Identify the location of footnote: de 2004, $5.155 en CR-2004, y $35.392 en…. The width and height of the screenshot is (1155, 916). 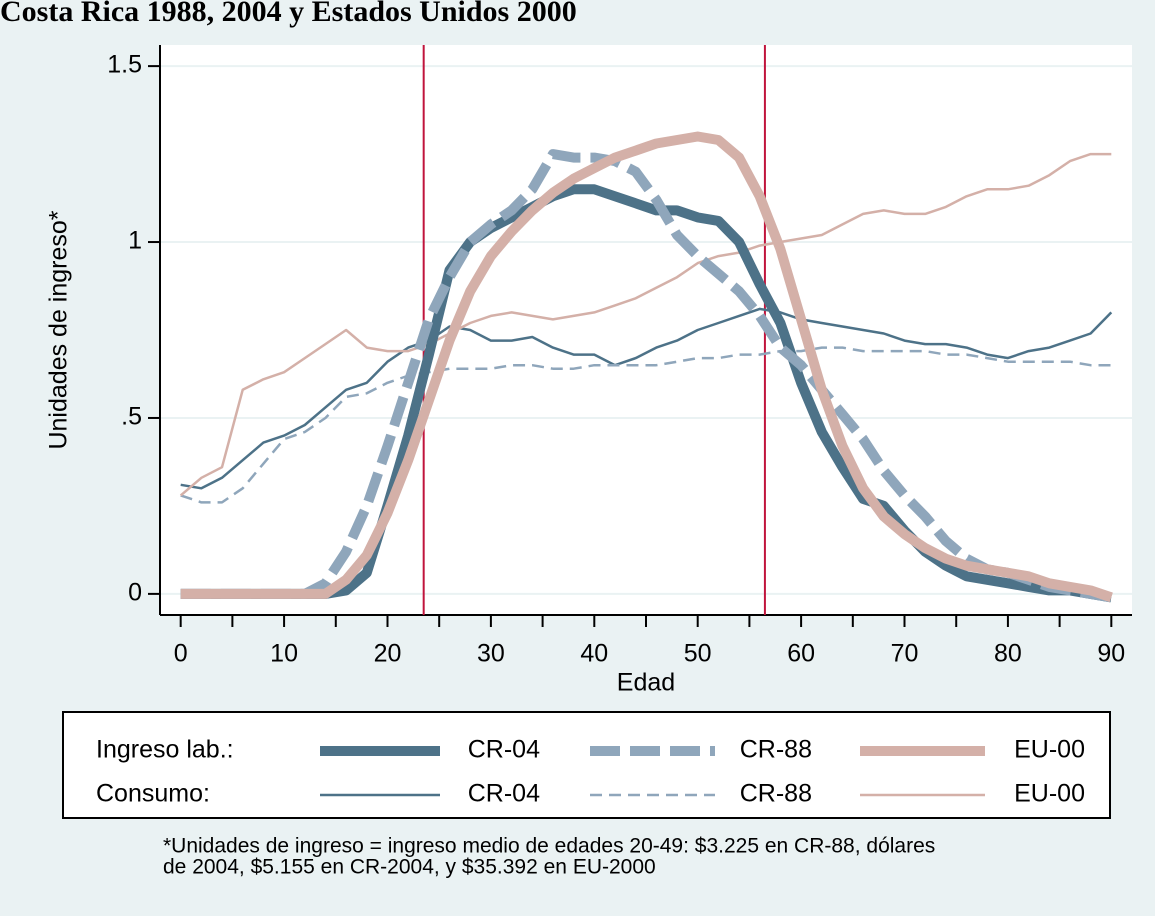
(409, 867).